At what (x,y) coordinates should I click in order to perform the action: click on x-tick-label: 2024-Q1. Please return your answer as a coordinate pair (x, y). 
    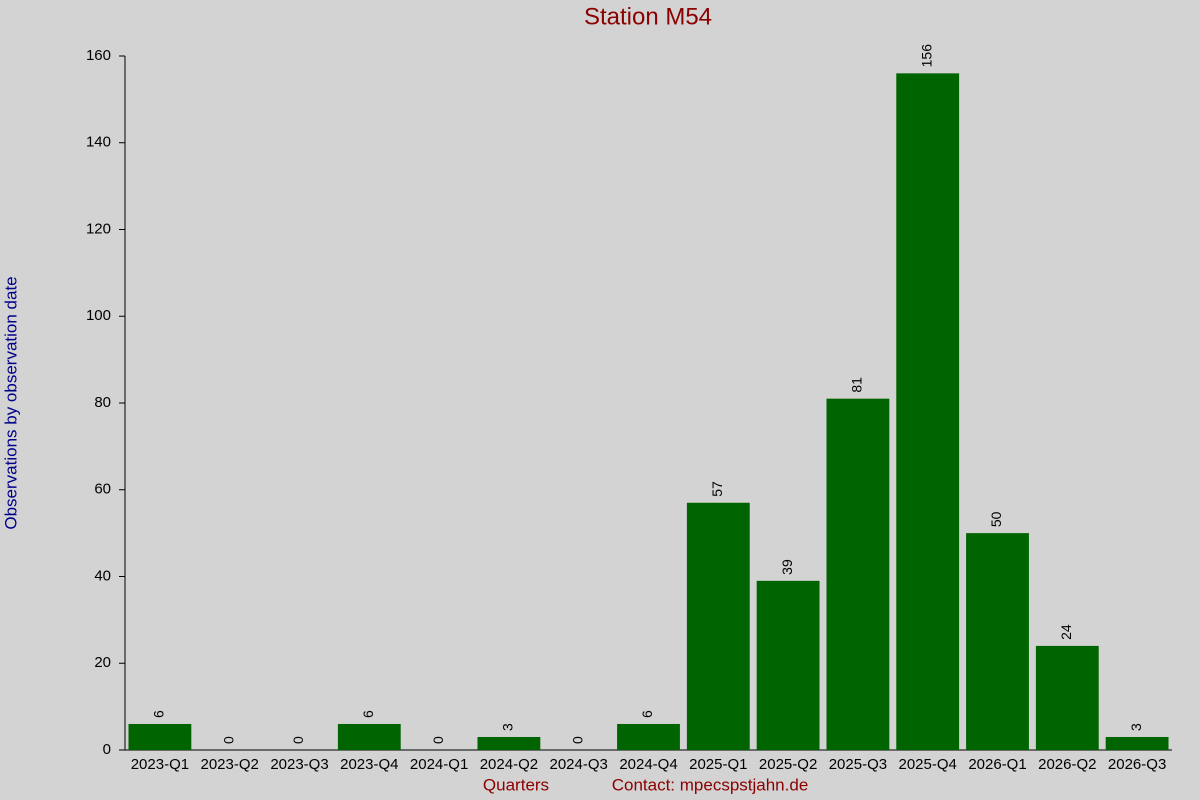
    Looking at the image, I should click on (439, 764).